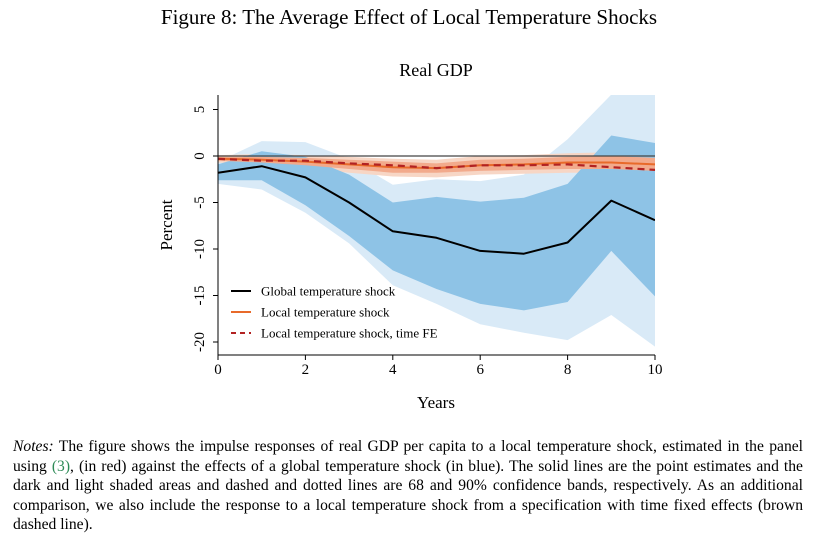  Describe the element at coordinates (480, 370) in the screenshot. I see `x-tick-label: 6` at that location.